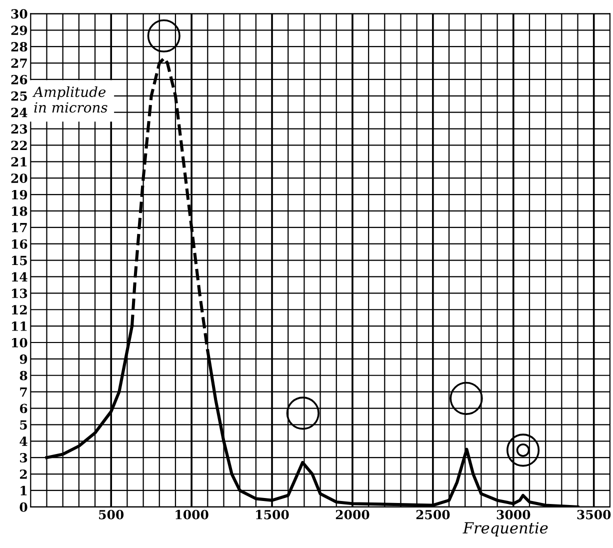 This screenshot has width=613, height=548. Describe the element at coordinates (24, 375) in the screenshot. I see `y-tick-label: 8` at that location.